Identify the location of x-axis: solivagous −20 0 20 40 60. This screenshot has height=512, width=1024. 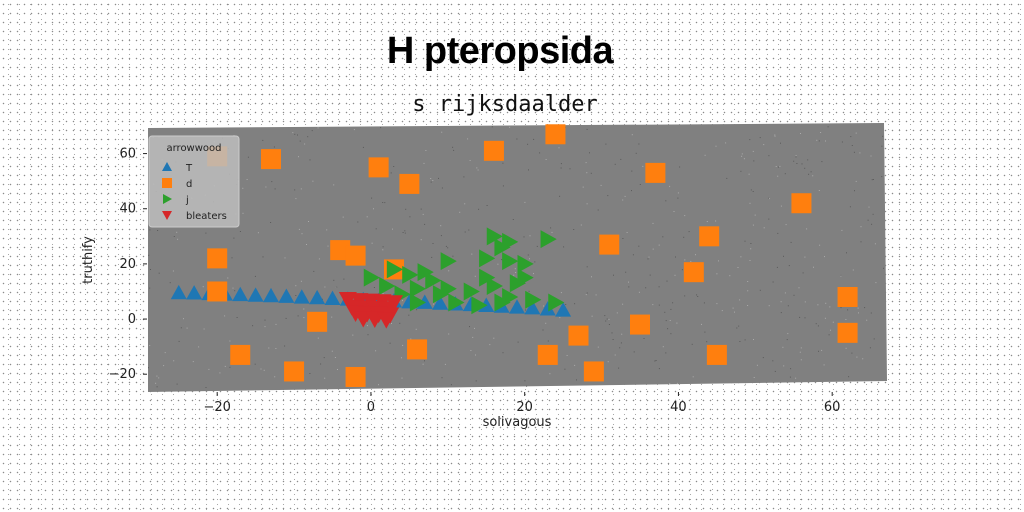
(521, 411).